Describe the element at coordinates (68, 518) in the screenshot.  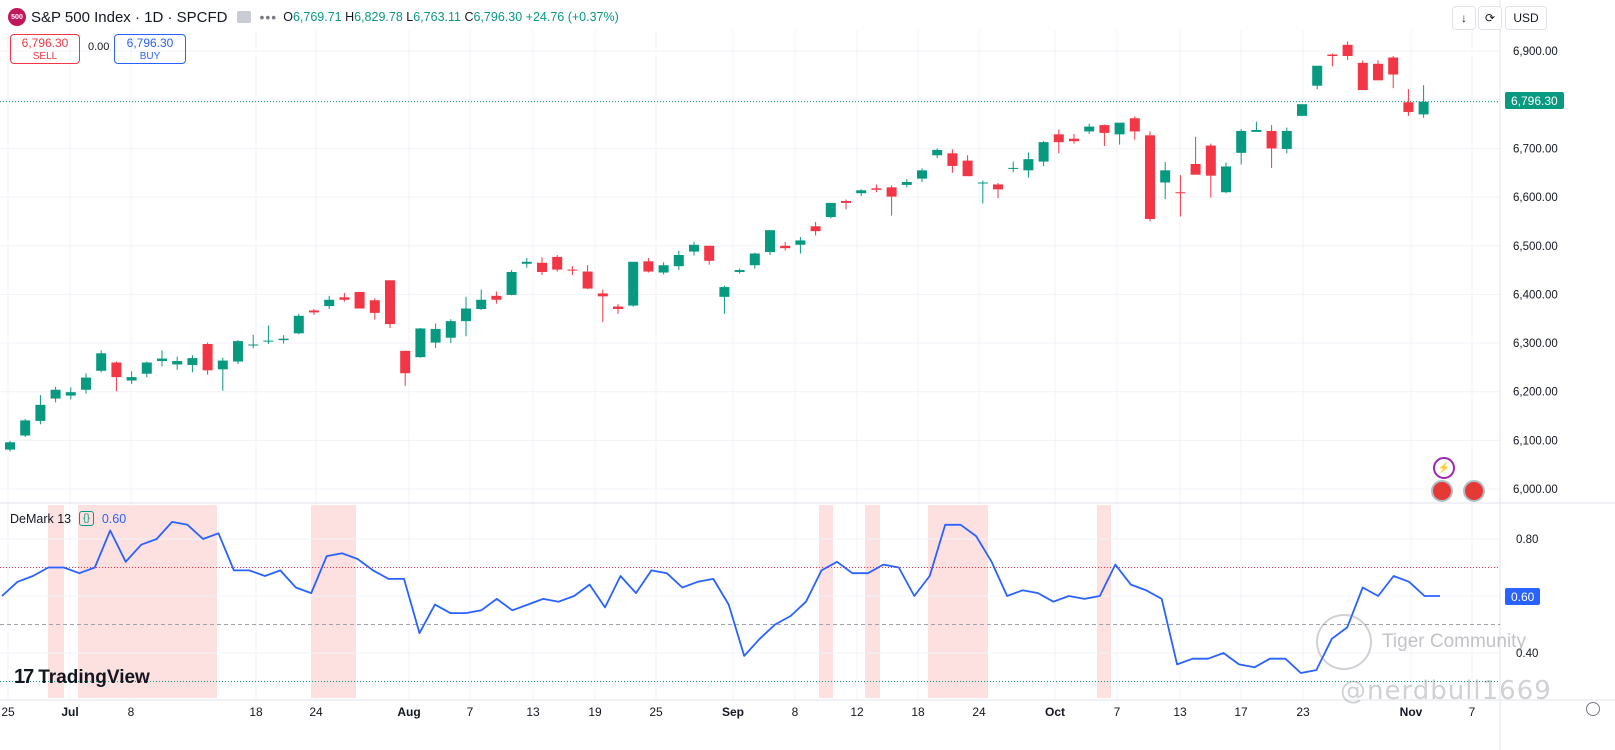
I see `indicator-legend: DeMark 13 {} 0.60` at that location.